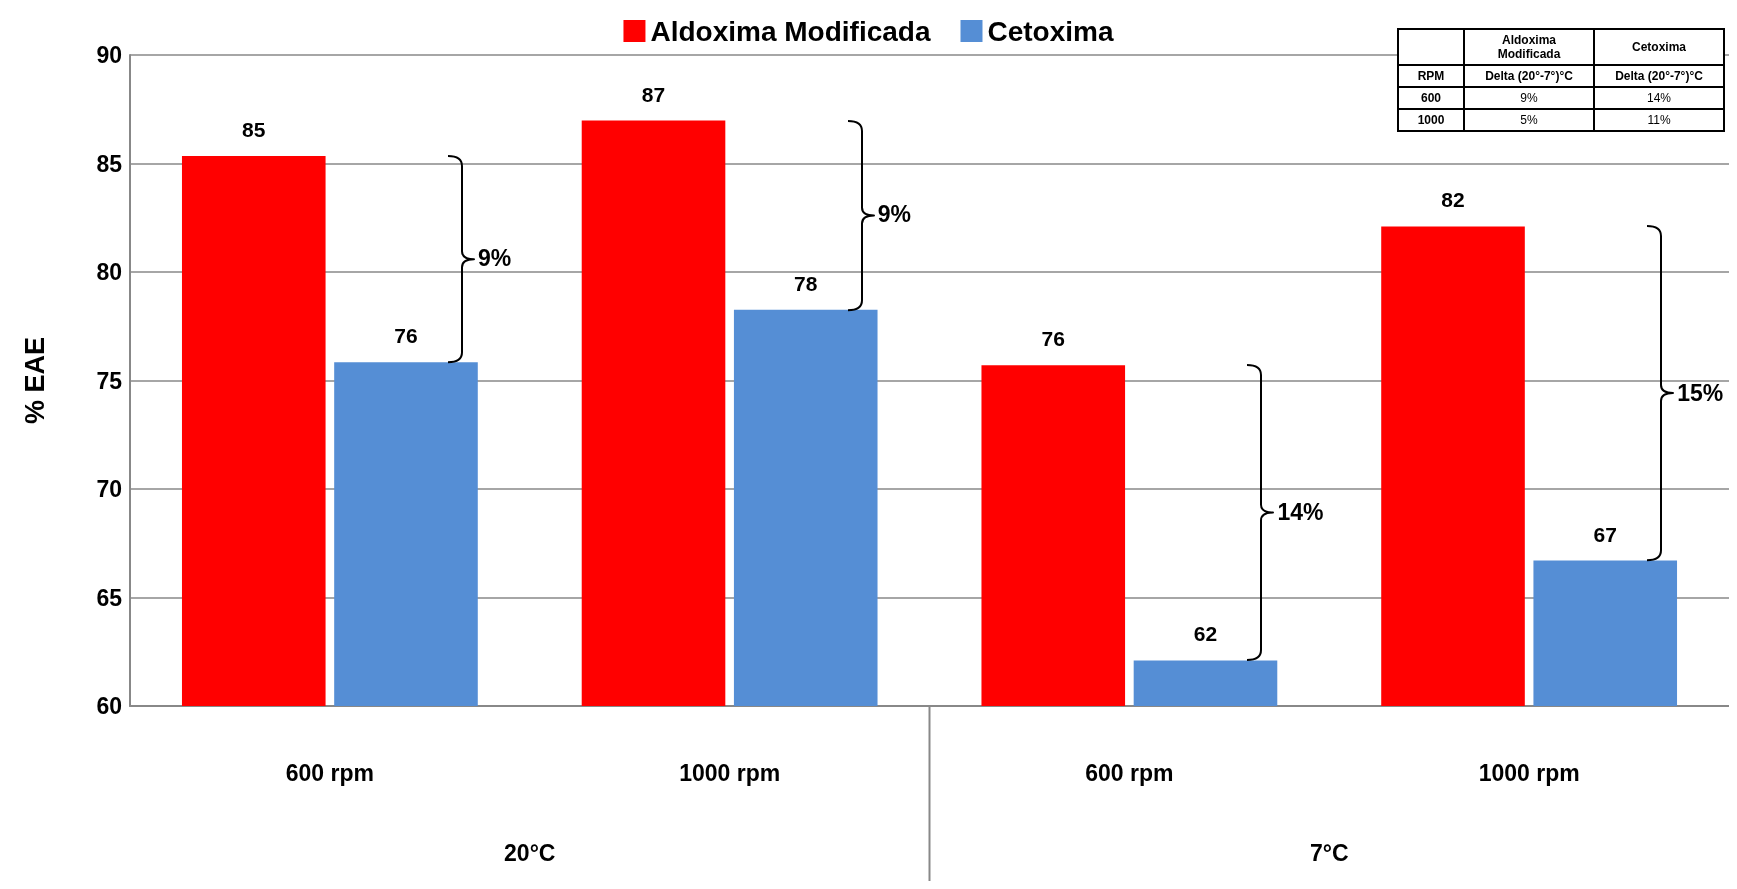  What do you see at coordinates (109, 380) in the screenshot?
I see `y-tick-label: 75` at bounding box center [109, 380].